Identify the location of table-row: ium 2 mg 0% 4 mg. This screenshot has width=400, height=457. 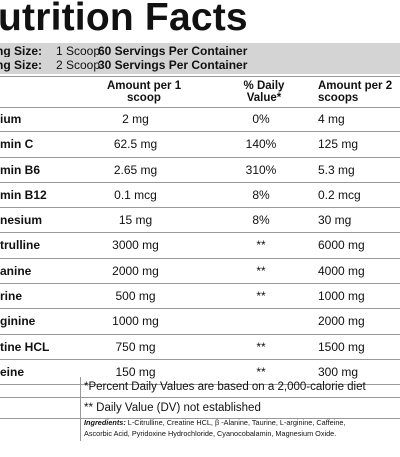
(200, 120).